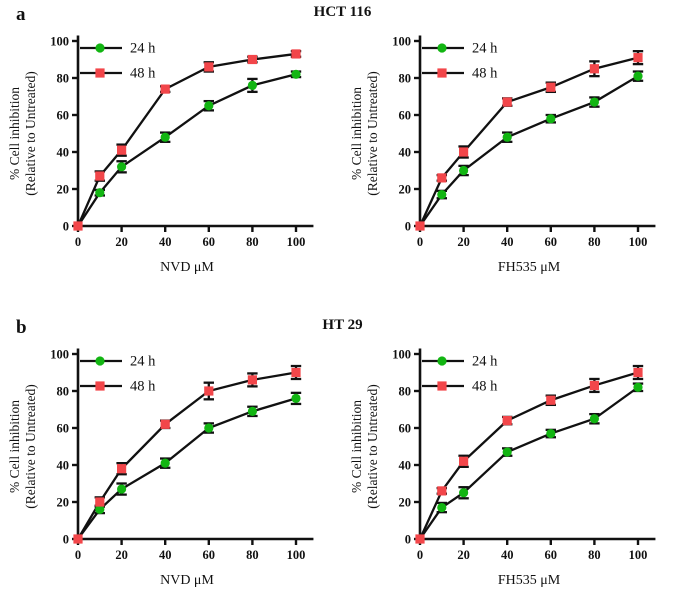 This screenshot has height=613, width=685. What do you see at coordinates (342, 14) in the screenshot?
I see `panel-a-header: a HCT 116` at bounding box center [342, 14].